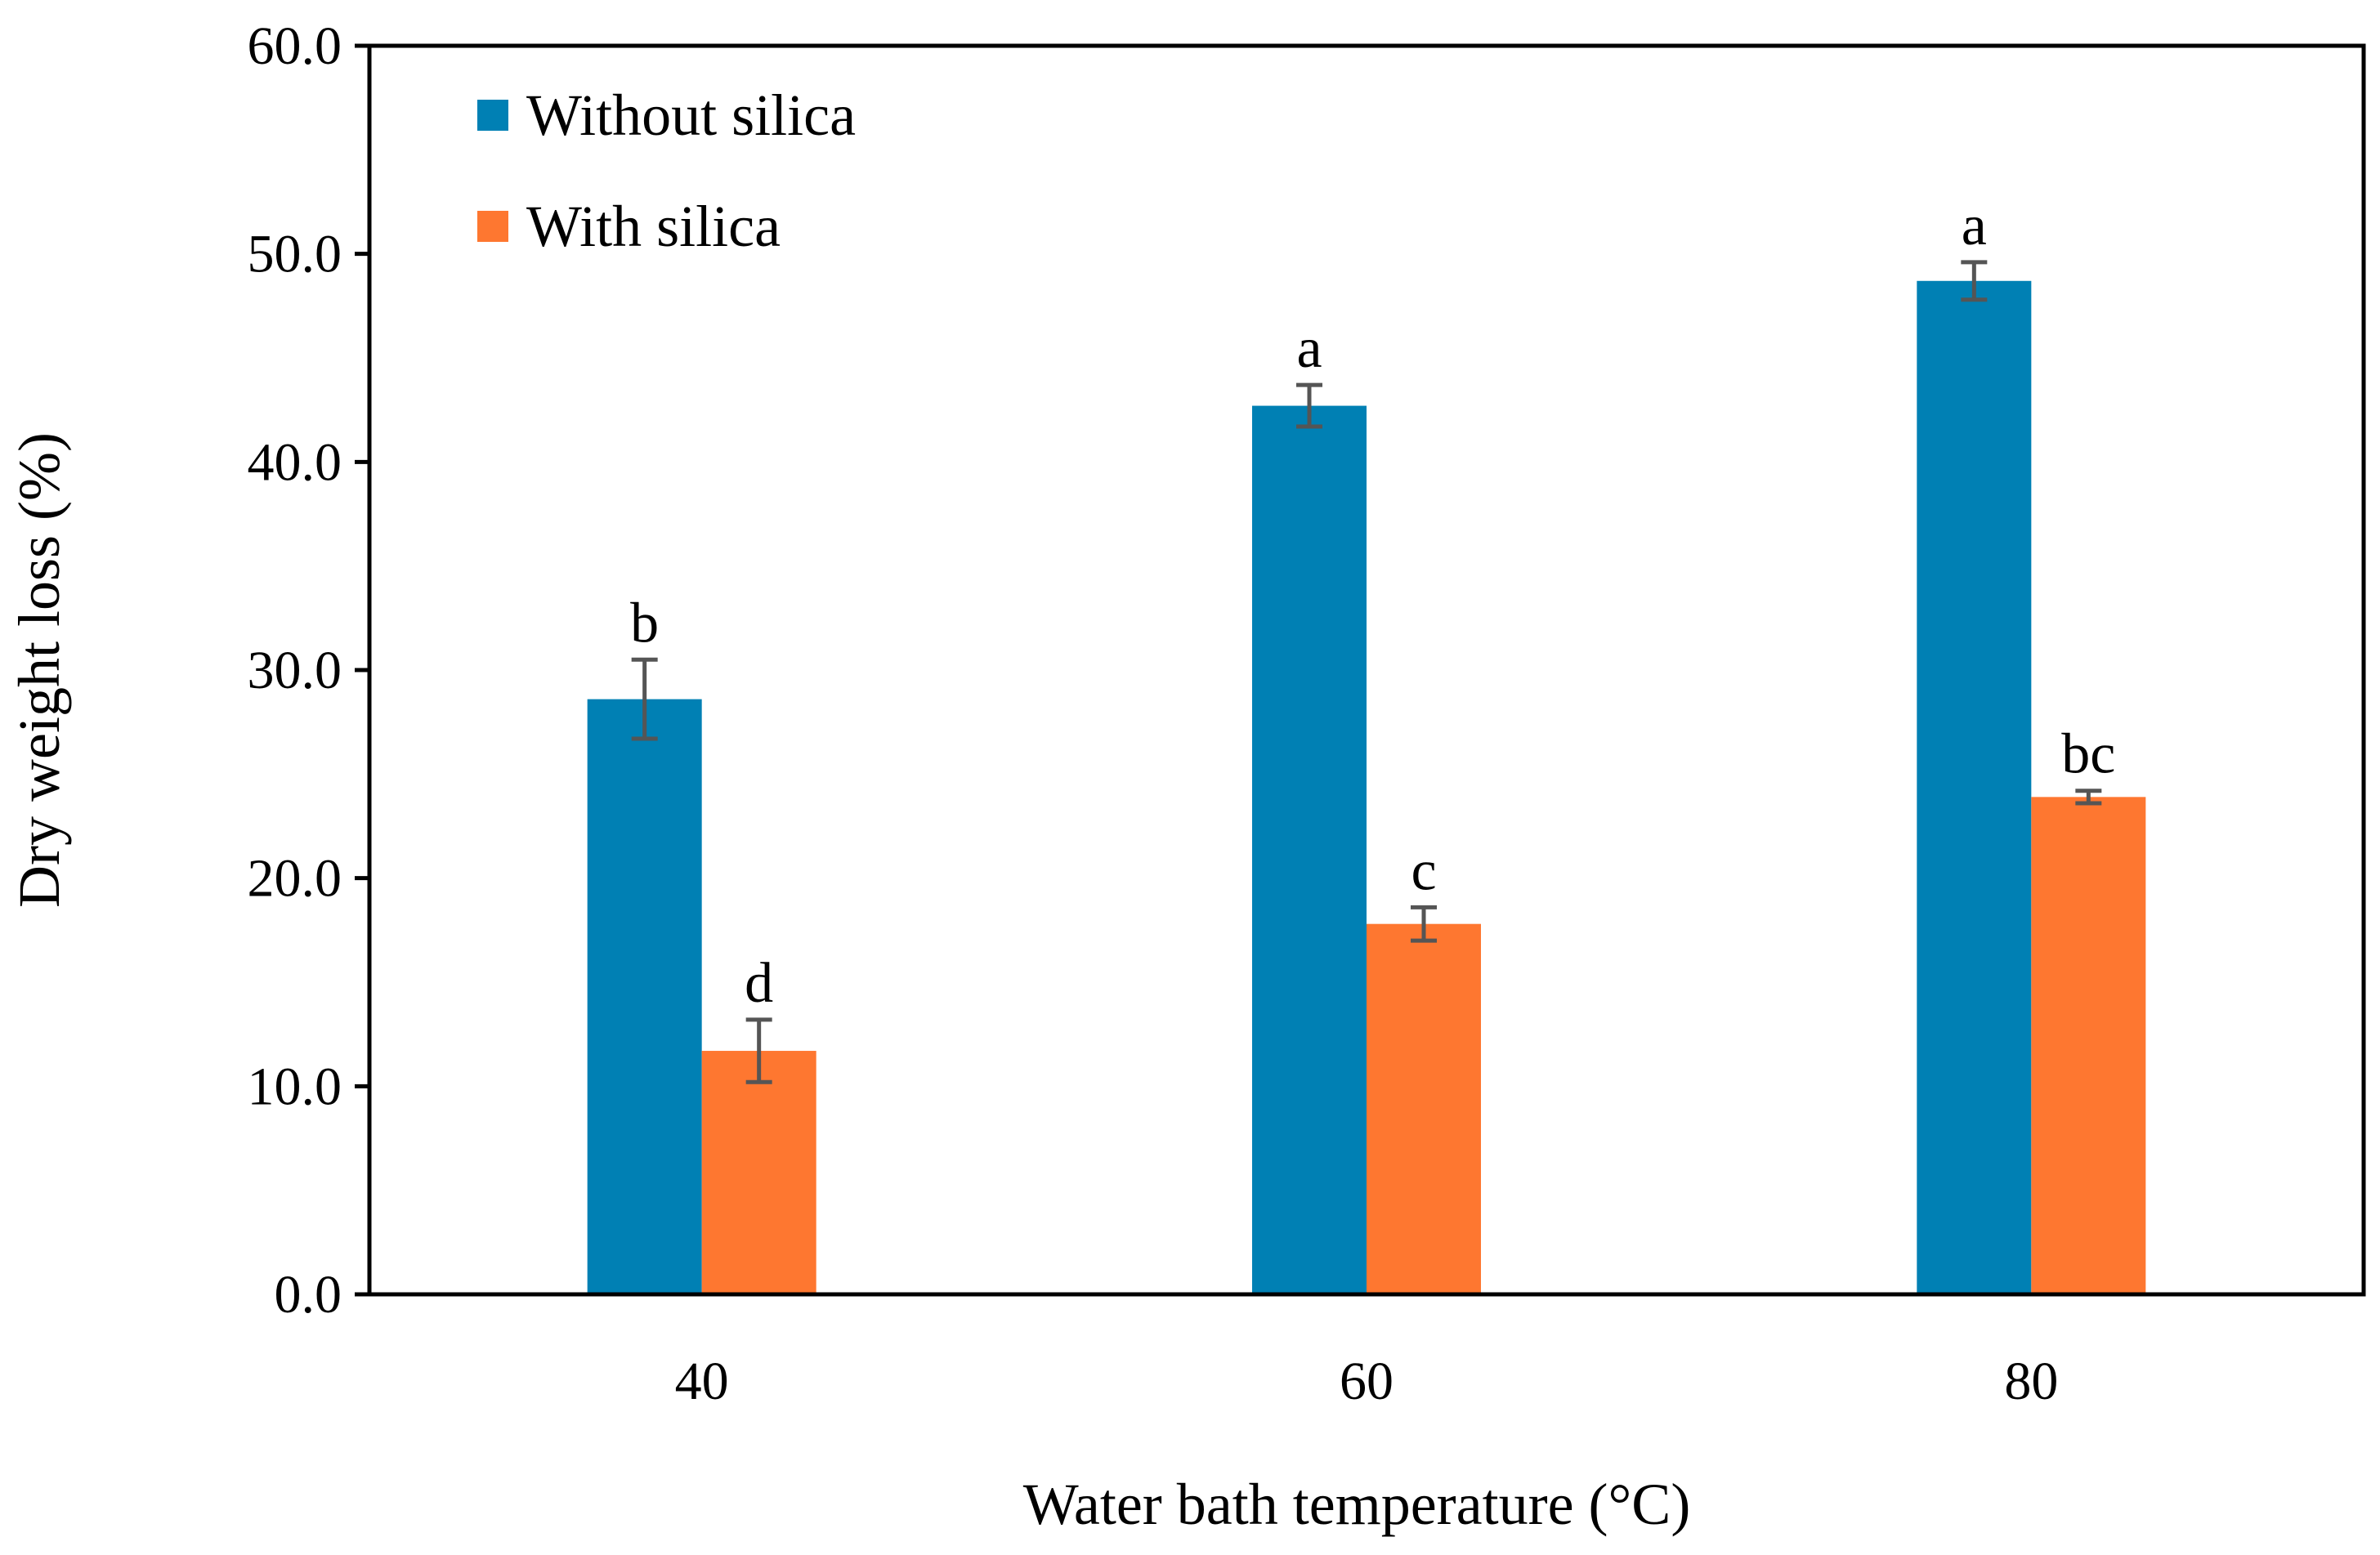 The width and height of the screenshot is (2380, 1555). What do you see at coordinates (644, 623) in the screenshot?
I see `significance-label: b` at bounding box center [644, 623].